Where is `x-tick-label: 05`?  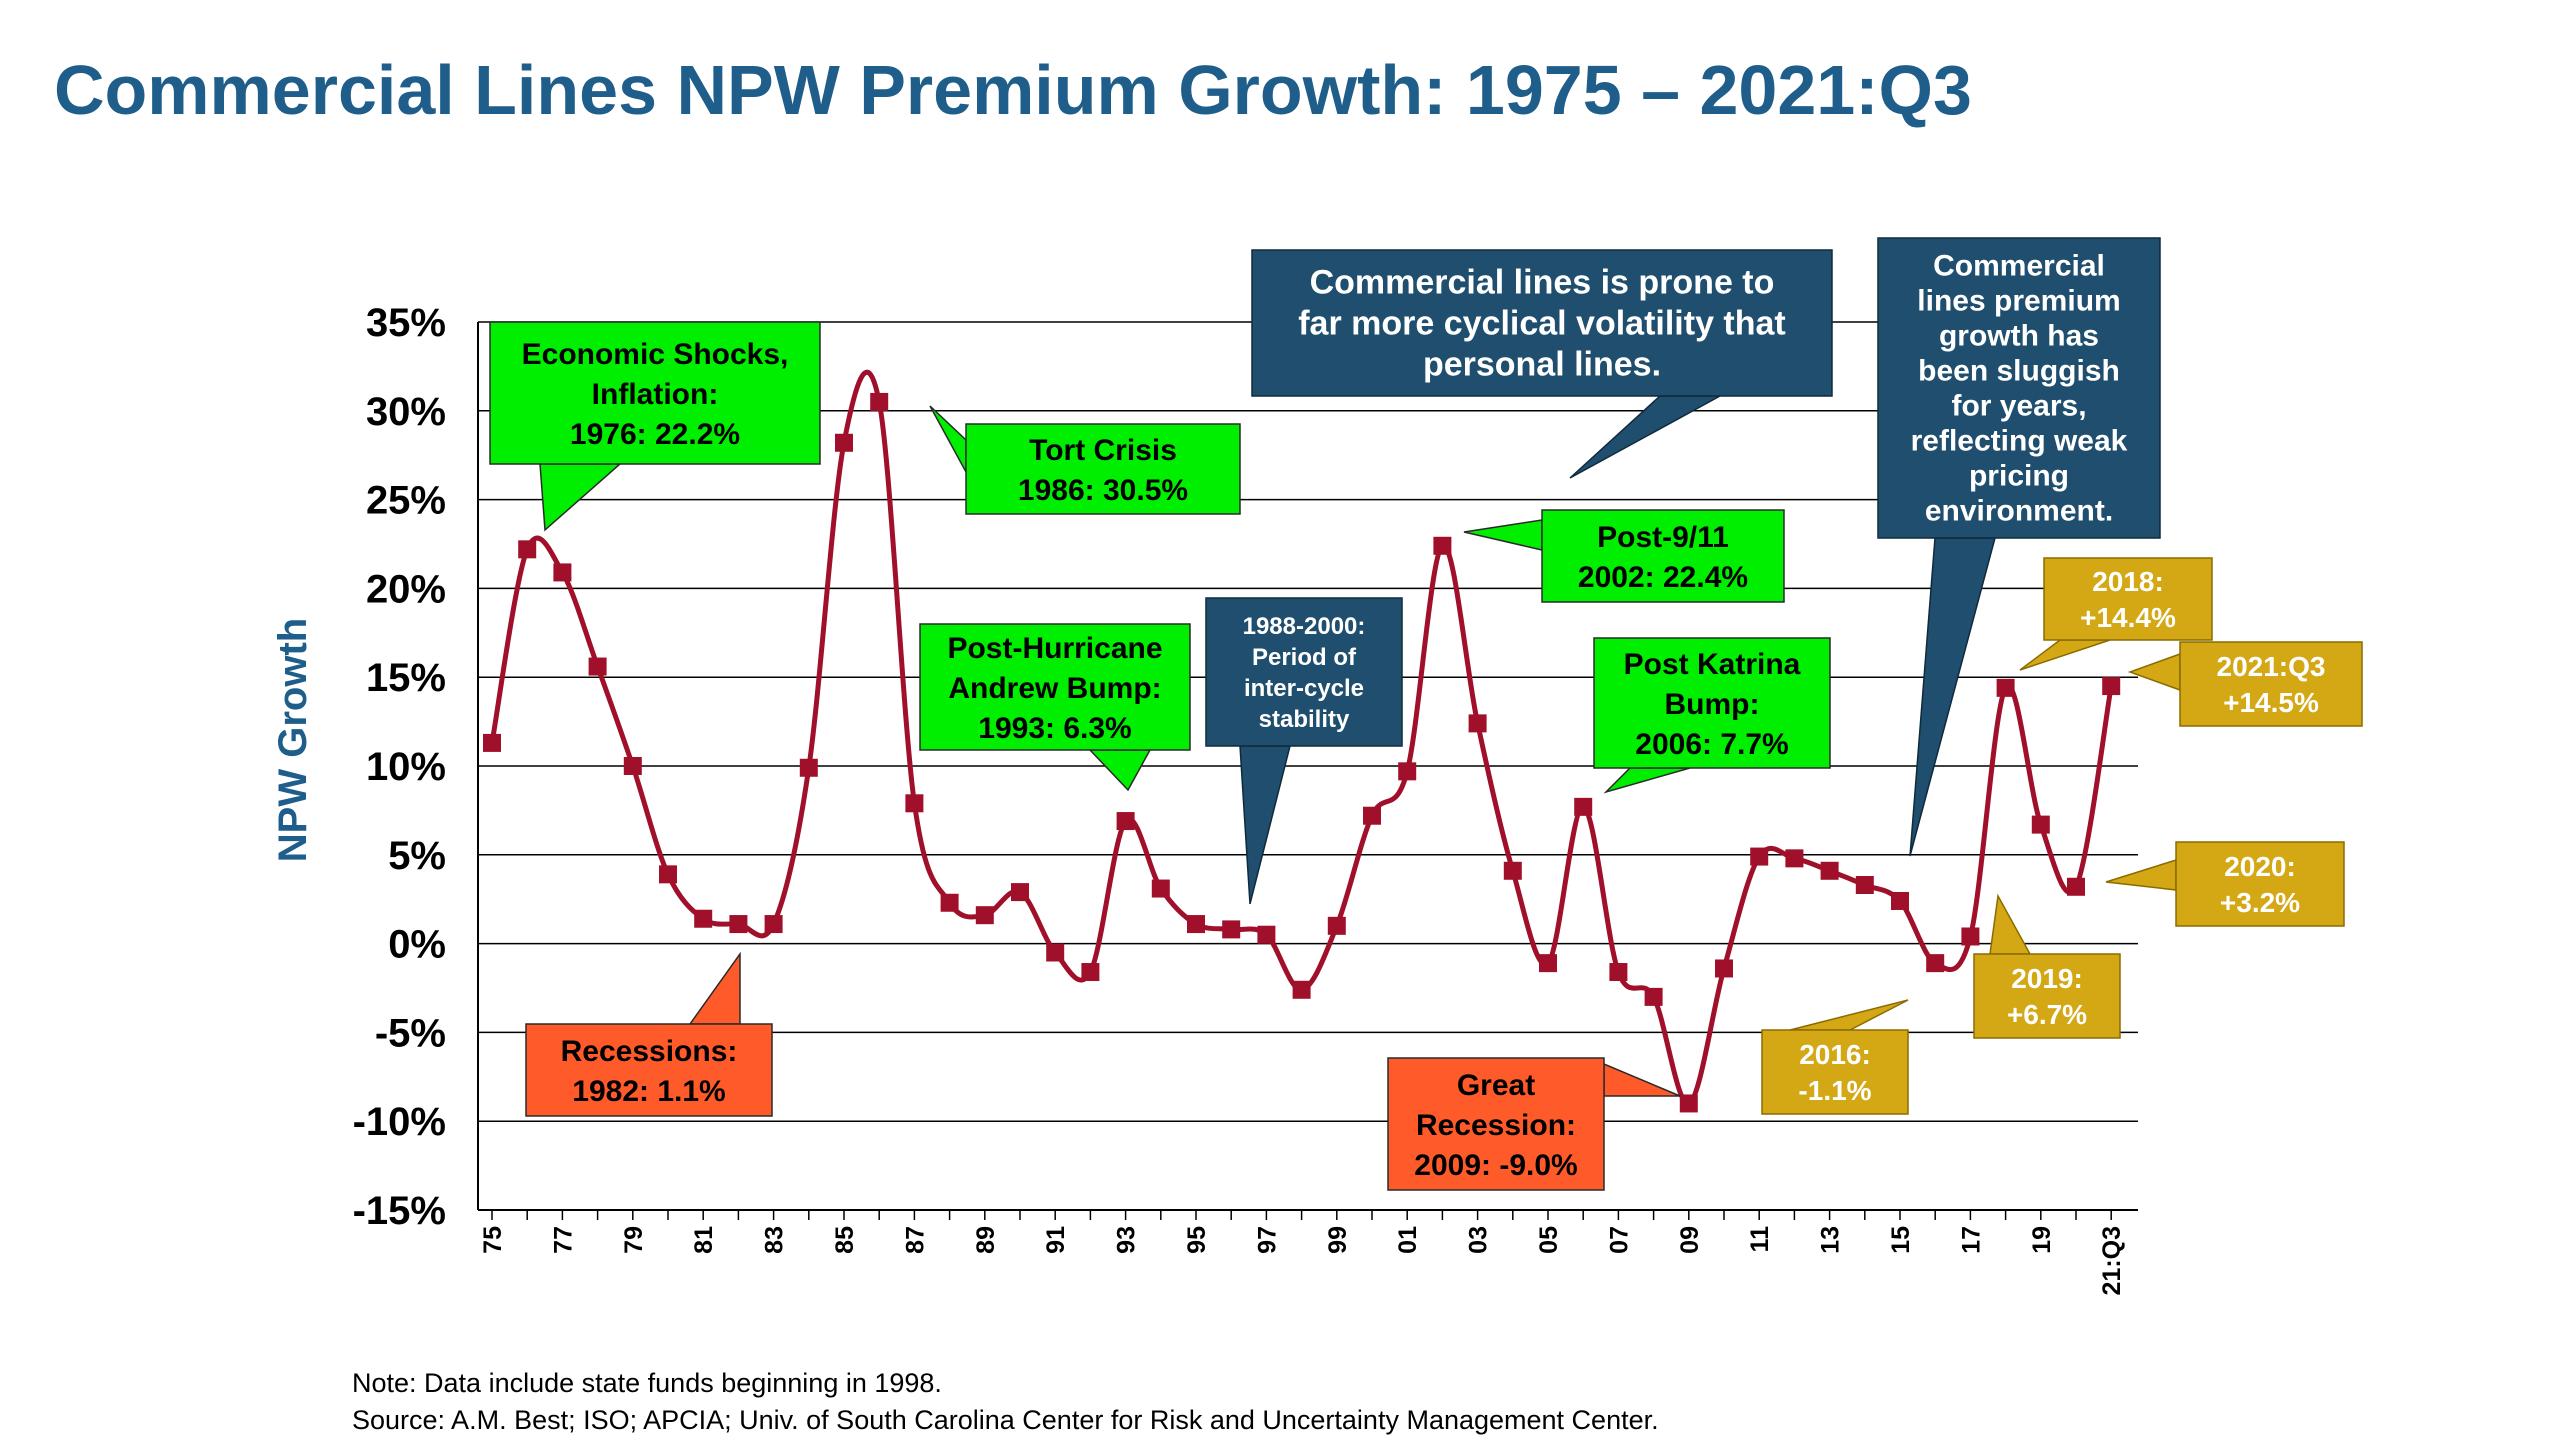 x-tick-label: 05 is located at coordinates (1549, 1240).